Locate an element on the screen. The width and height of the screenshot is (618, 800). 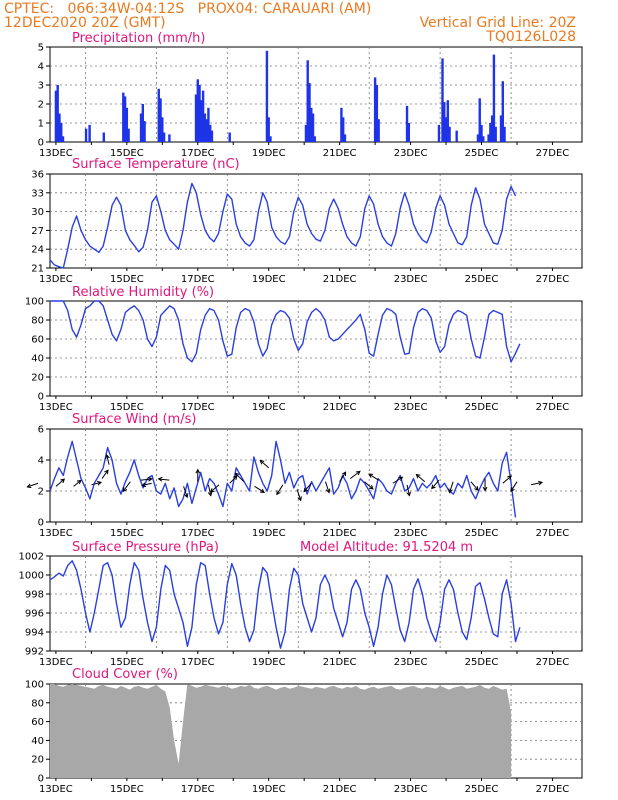
precip-panel: Precipitation (mm/h) is located at coordinates (138, 38).